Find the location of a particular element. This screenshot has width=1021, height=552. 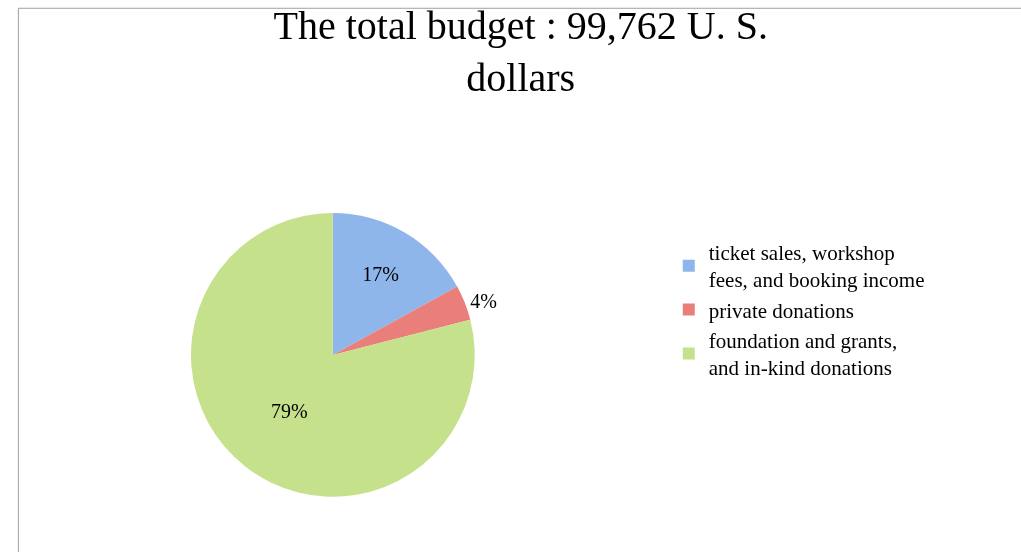

data-label: 17% is located at coordinates (381, 274).